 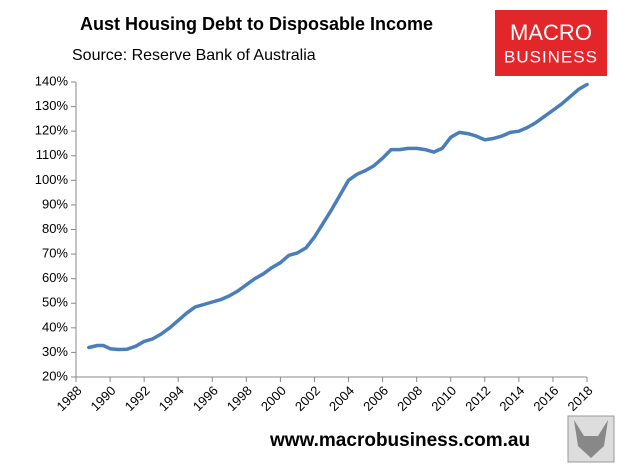 What do you see at coordinates (52, 105) in the screenshot?
I see `y-tick-label: 130%` at bounding box center [52, 105].